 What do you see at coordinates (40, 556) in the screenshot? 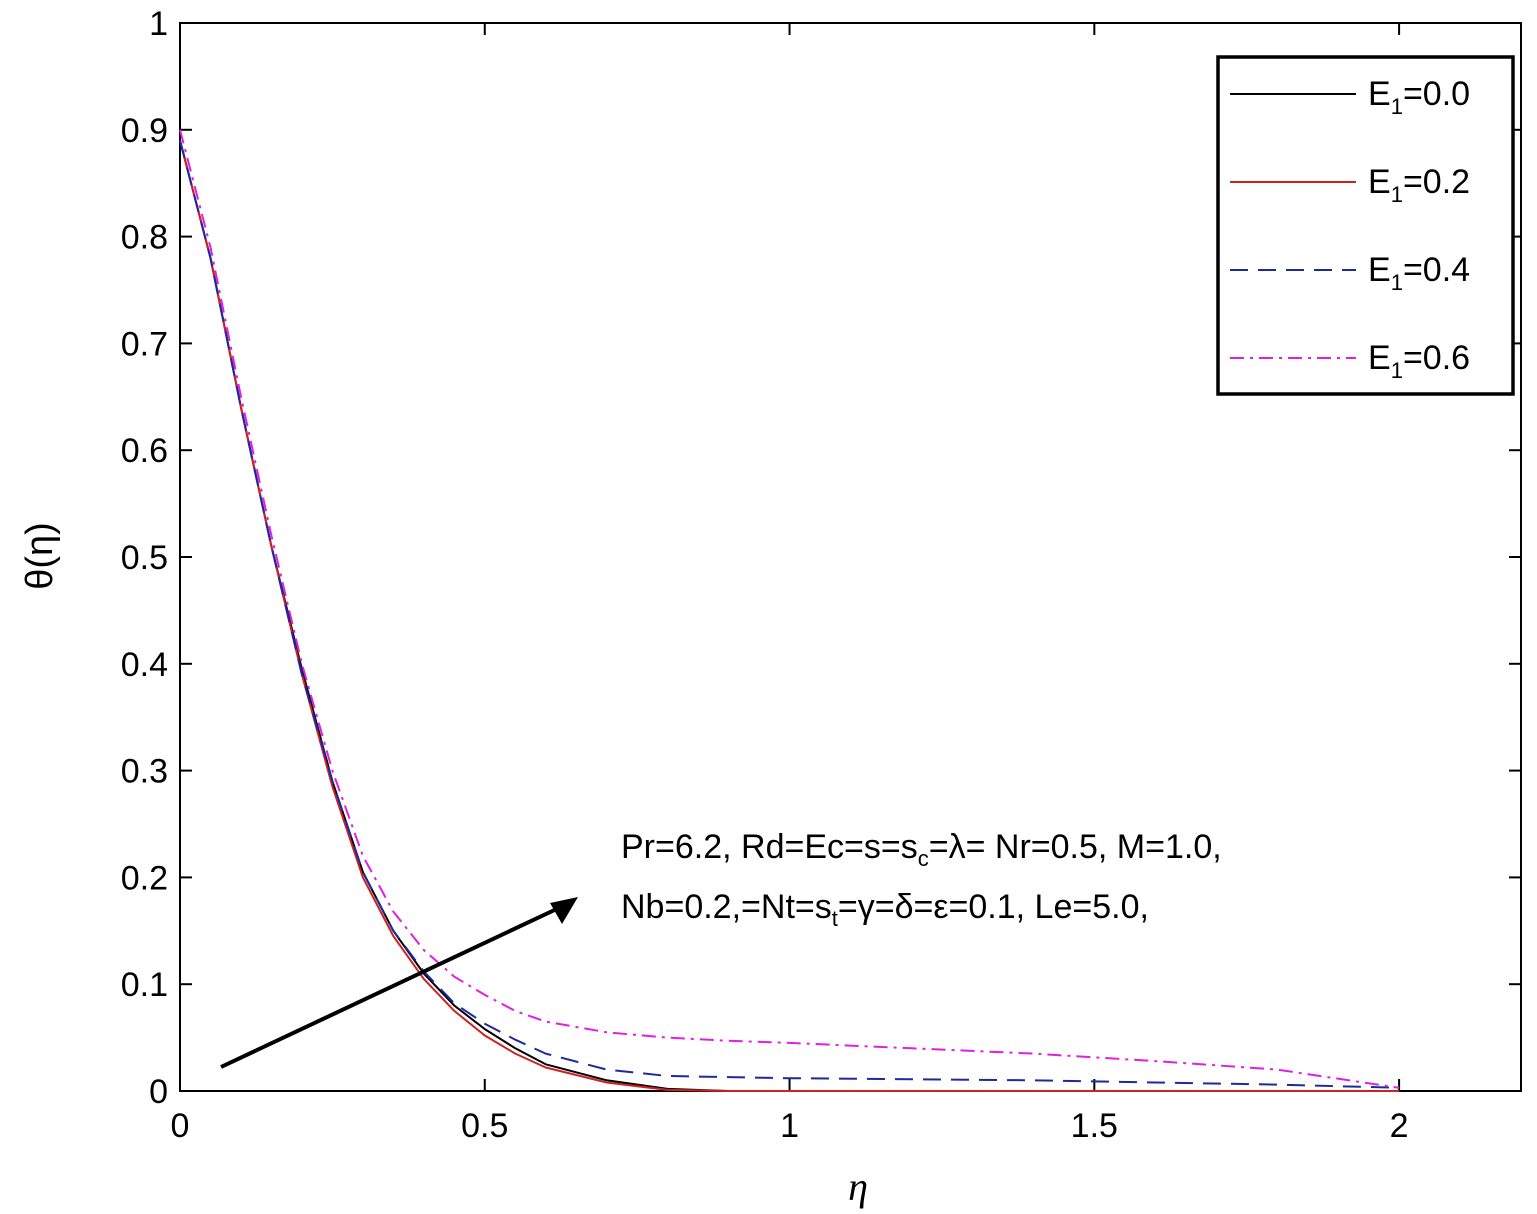
I see `y-axis-label: θ(η)` at bounding box center [40, 556].